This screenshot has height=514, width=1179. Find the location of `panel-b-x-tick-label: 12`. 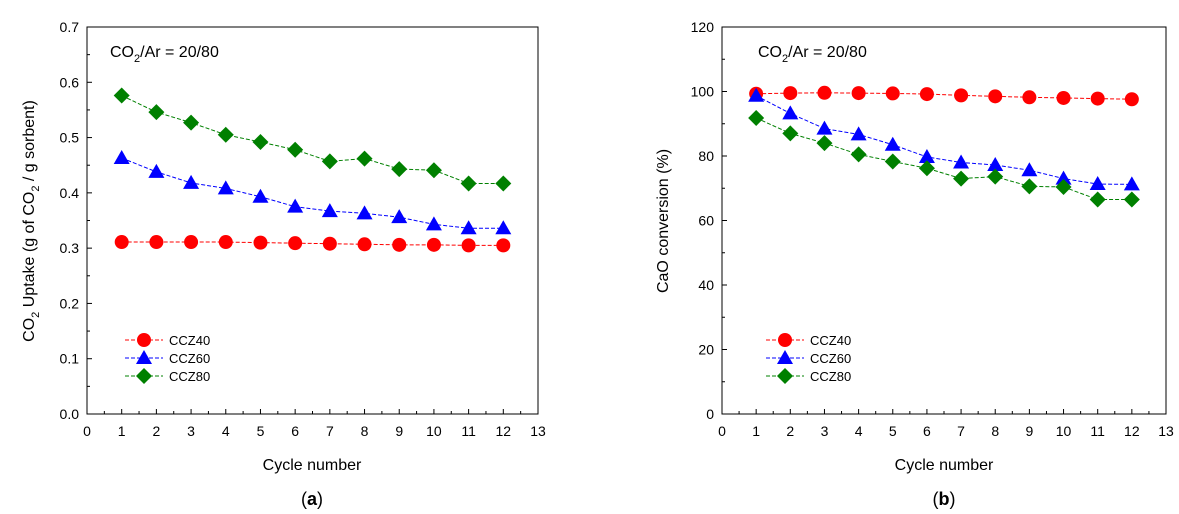

panel-b-x-tick-label: 12 is located at coordinates (1132, 431).